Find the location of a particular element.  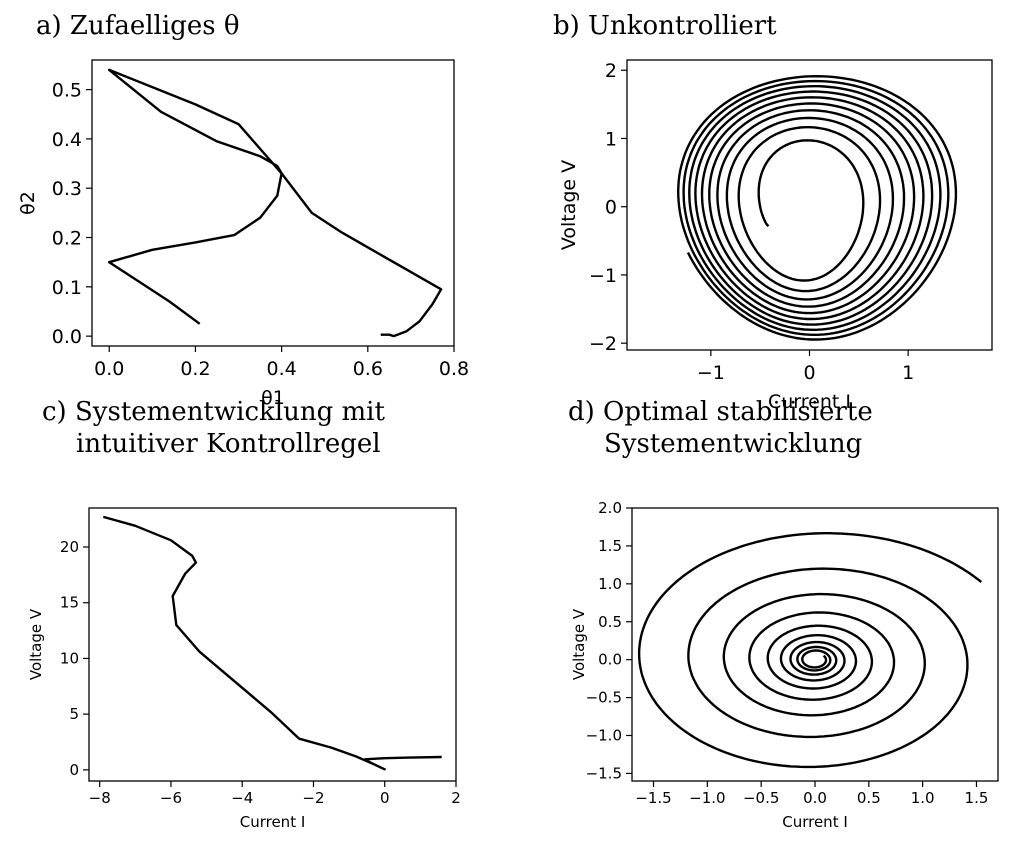

x-tick-label: −1.5 is located at coordinates (653, 798).